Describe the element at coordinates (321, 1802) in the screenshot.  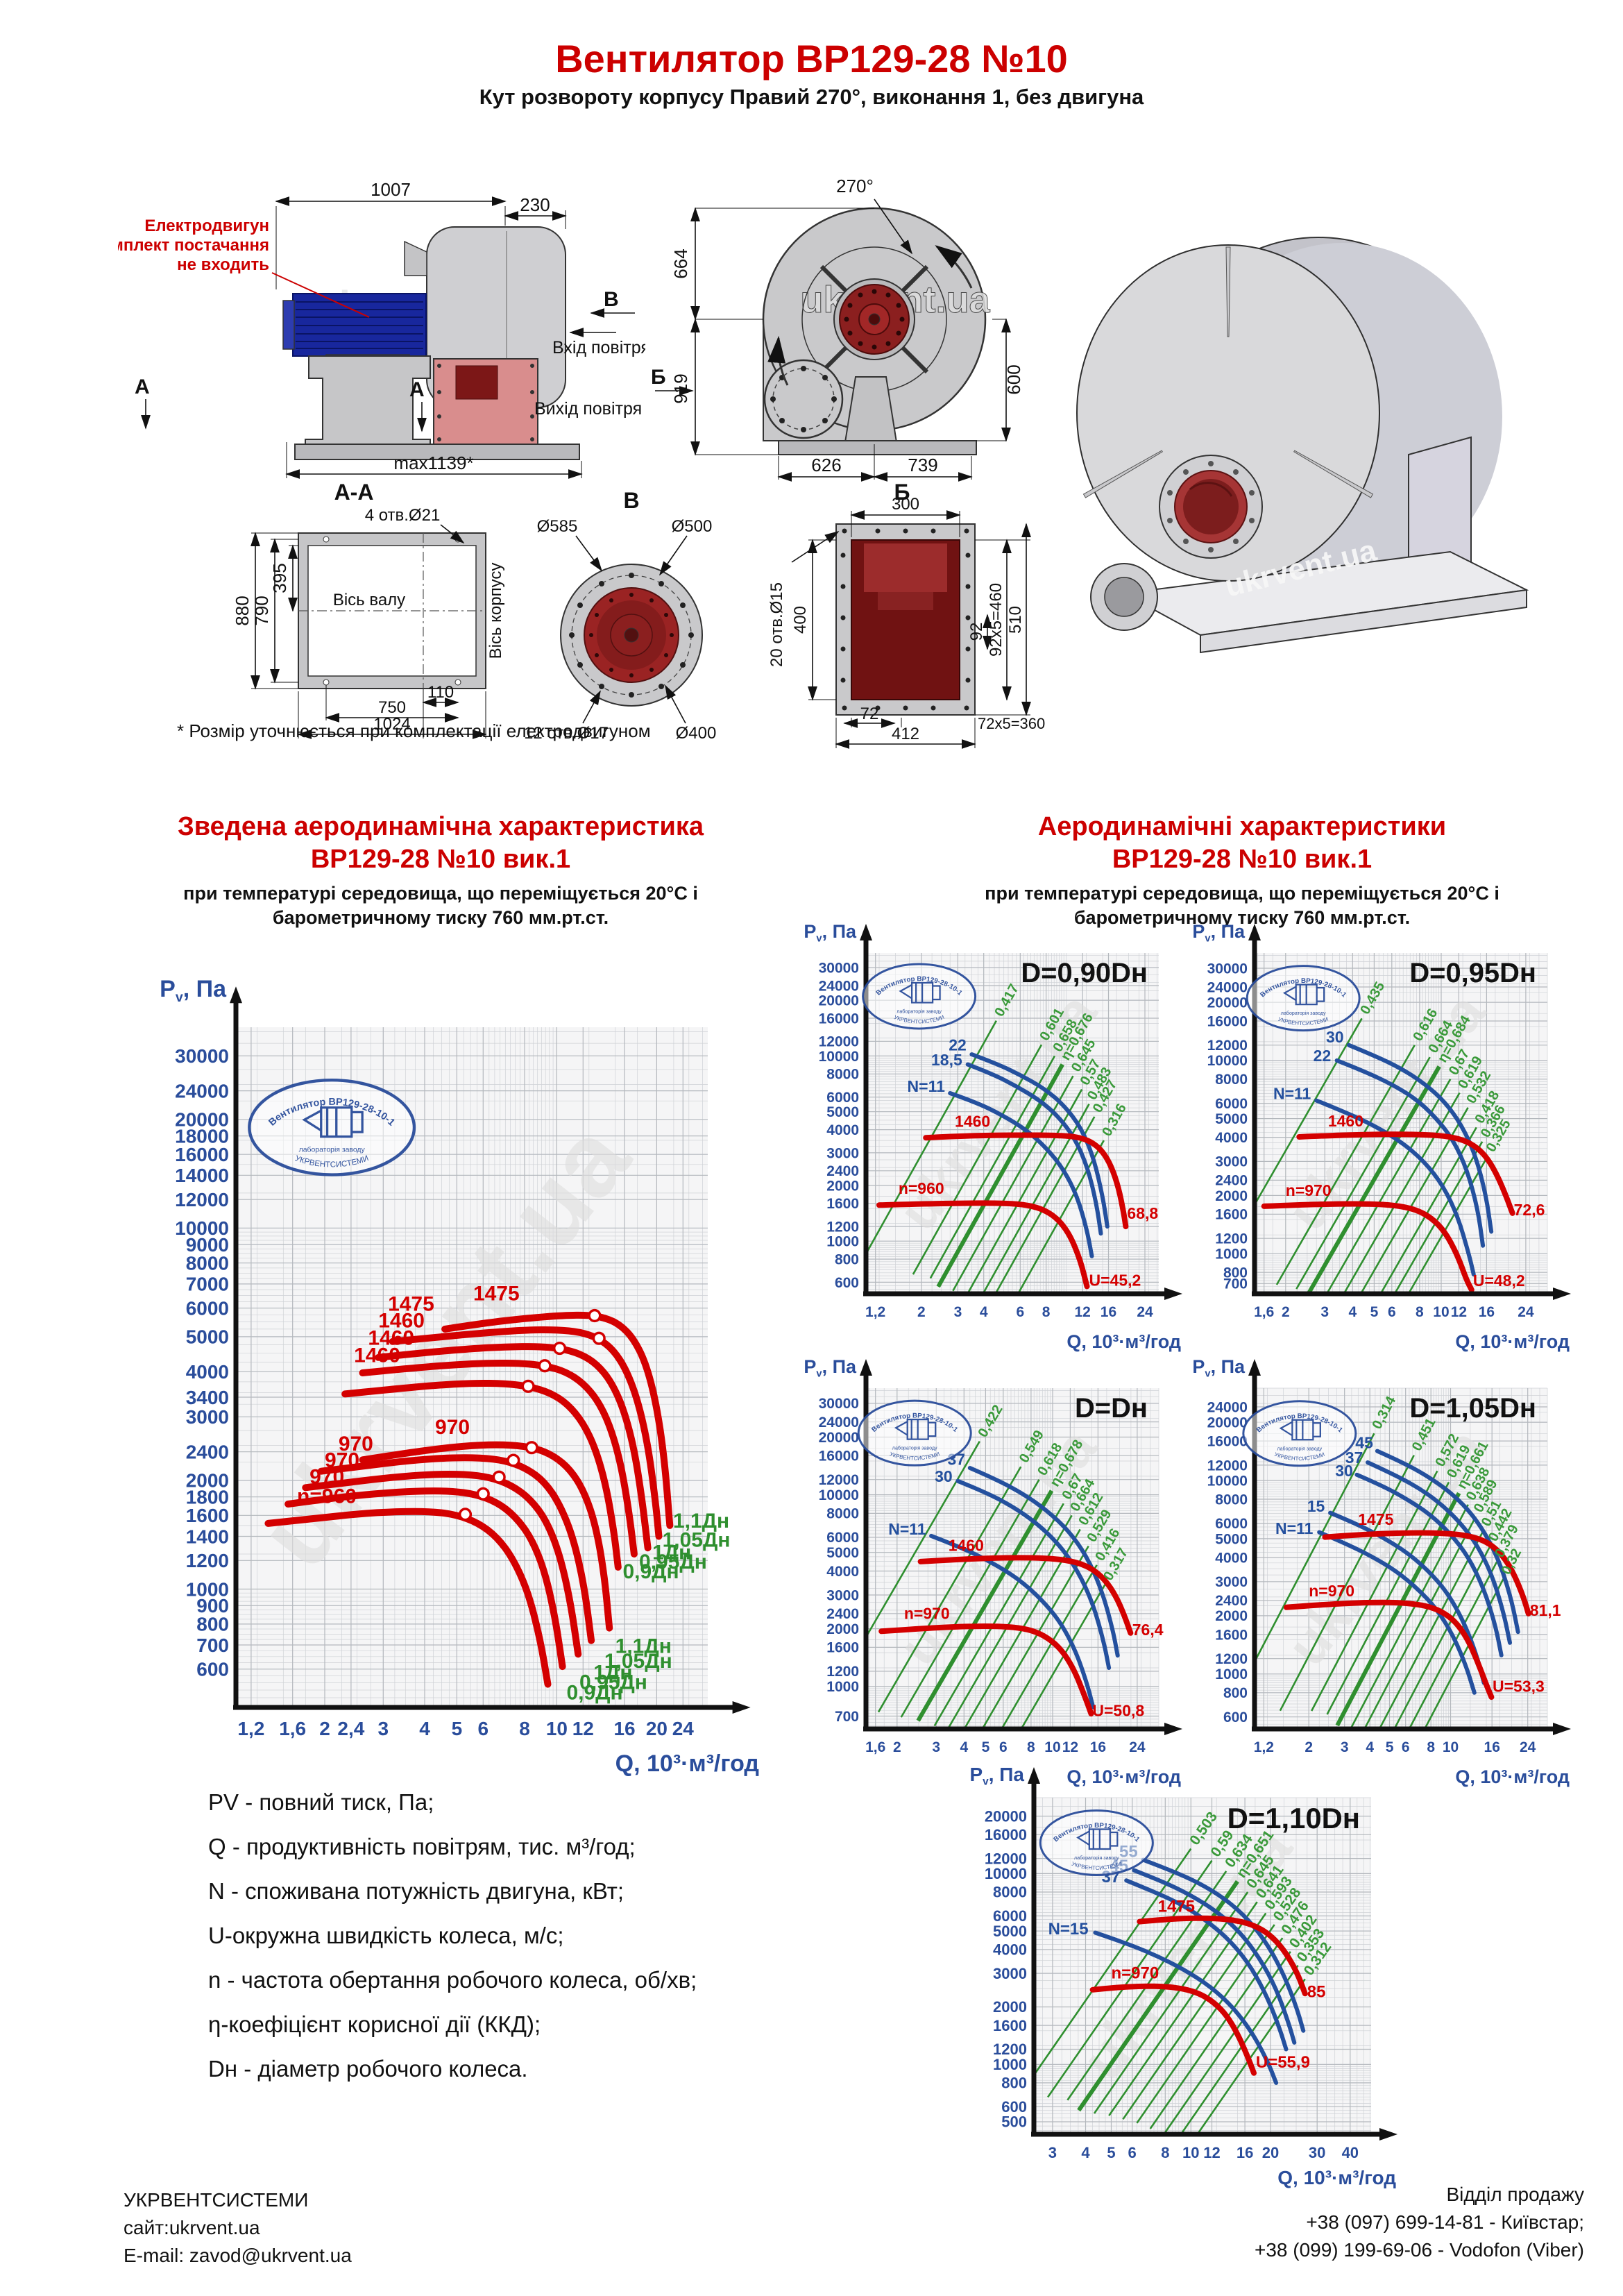
I see `legend-pv: PV - повний тиск, Па;` at that location.